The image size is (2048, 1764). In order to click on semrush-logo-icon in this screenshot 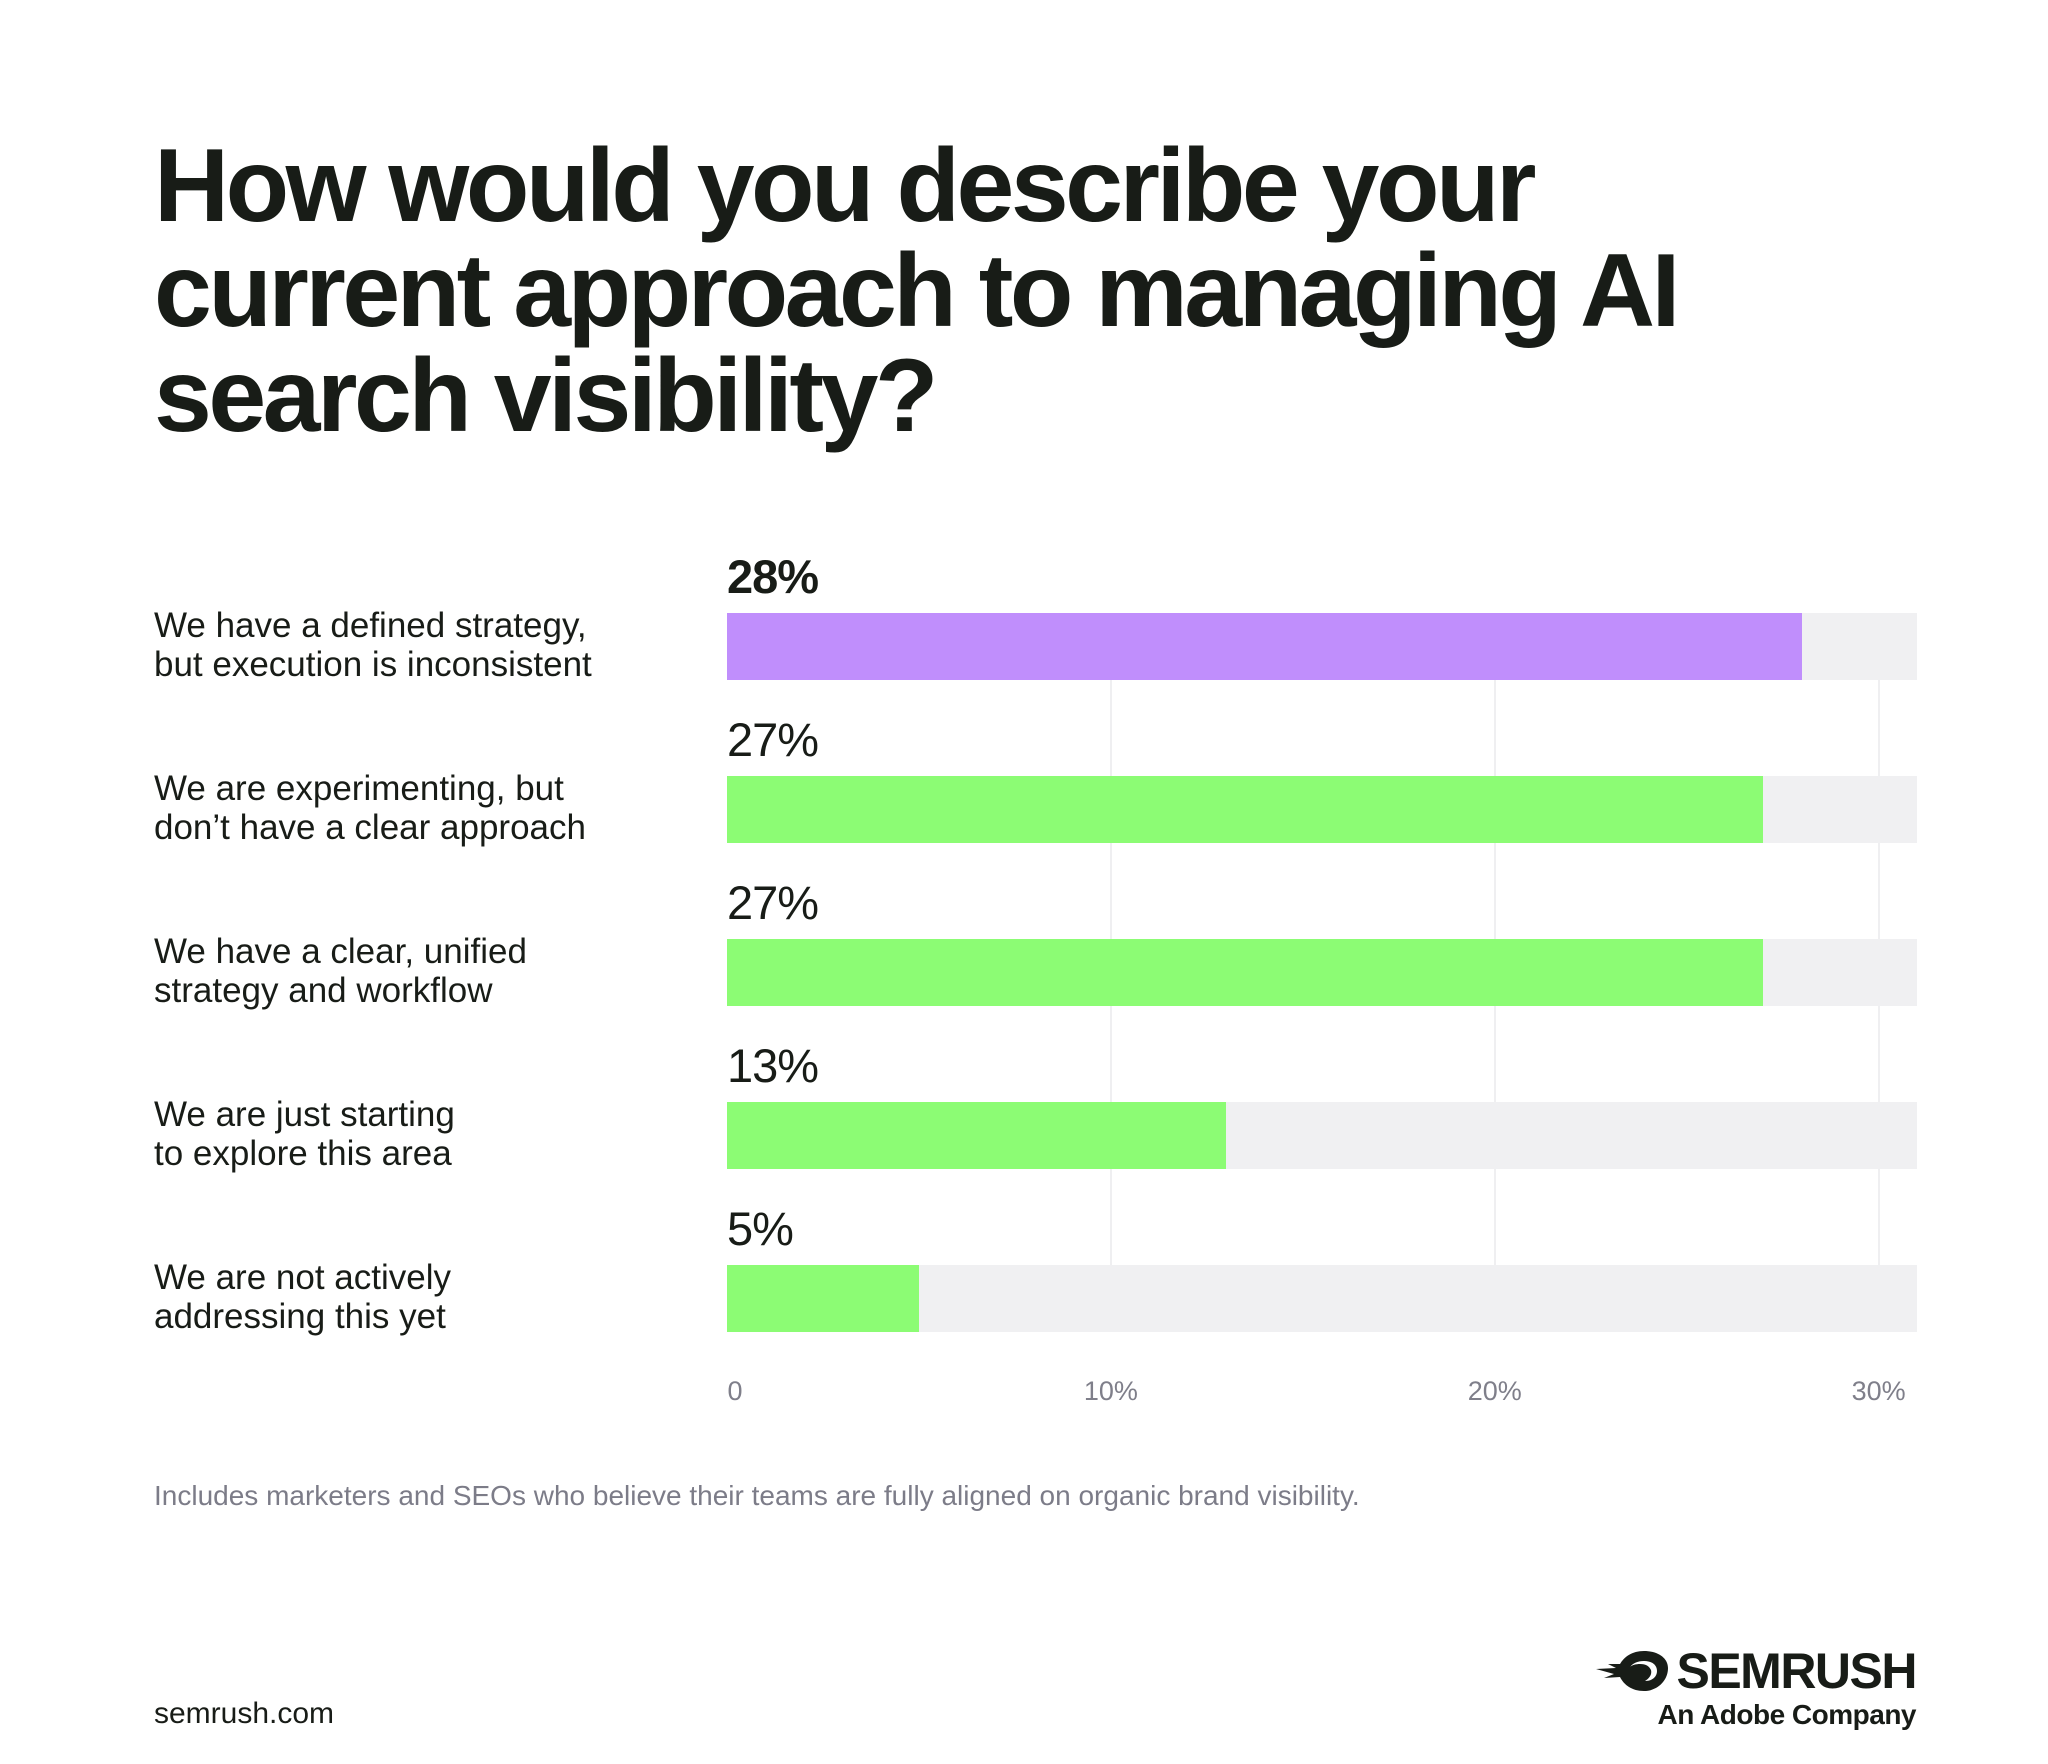, I will do `click(1632, 1671)`.